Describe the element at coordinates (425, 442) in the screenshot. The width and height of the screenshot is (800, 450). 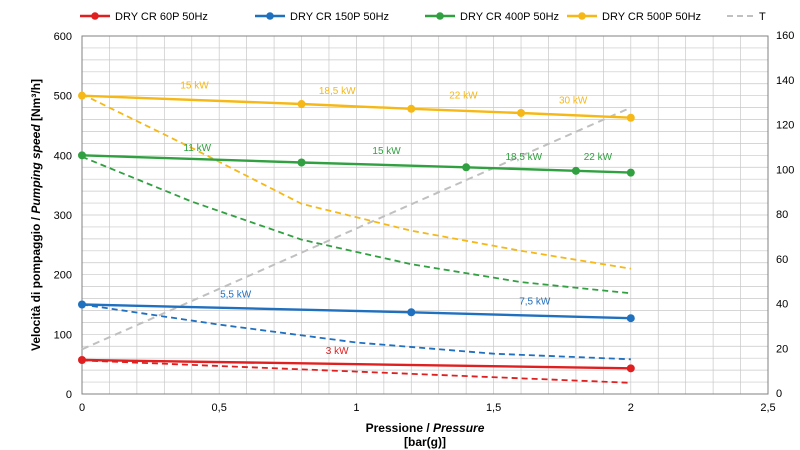
I see `x-axis-unit: [bar(g)]` at that location.